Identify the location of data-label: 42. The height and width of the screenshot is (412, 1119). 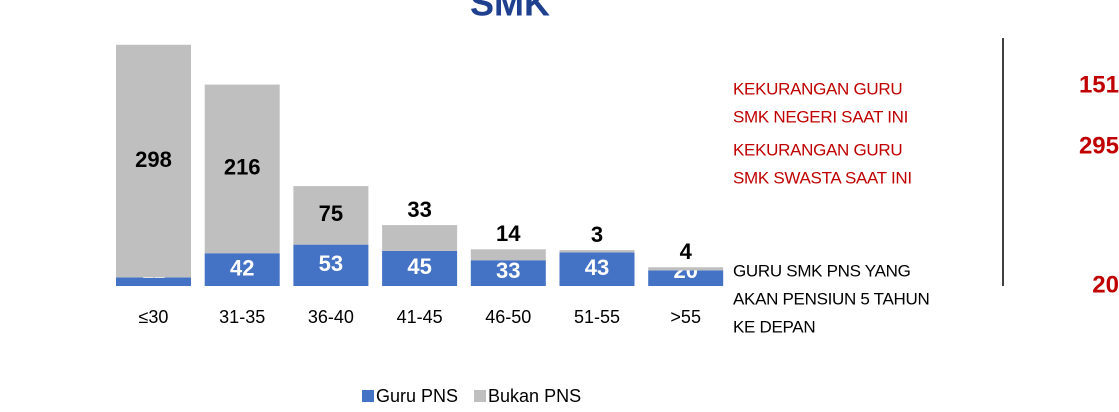
(242, 267).